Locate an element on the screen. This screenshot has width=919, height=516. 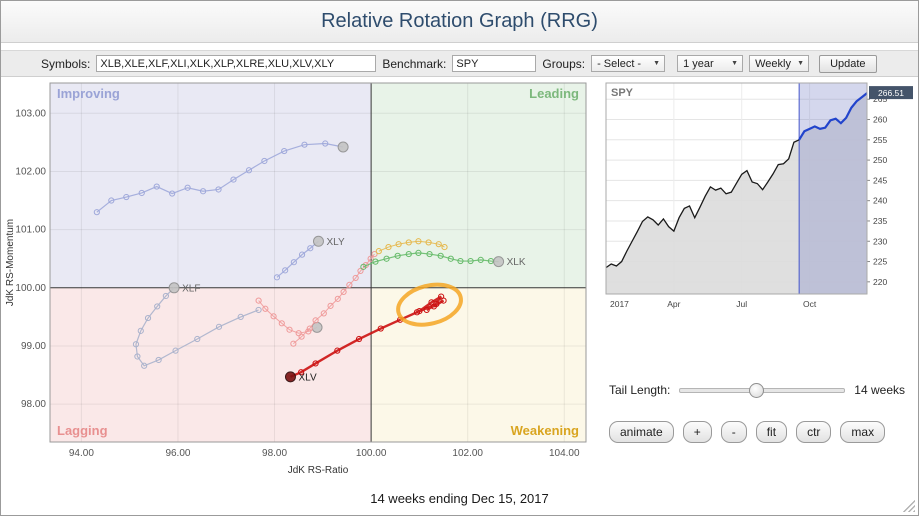
svg-text: 240 is located at coordinates (880, 201).